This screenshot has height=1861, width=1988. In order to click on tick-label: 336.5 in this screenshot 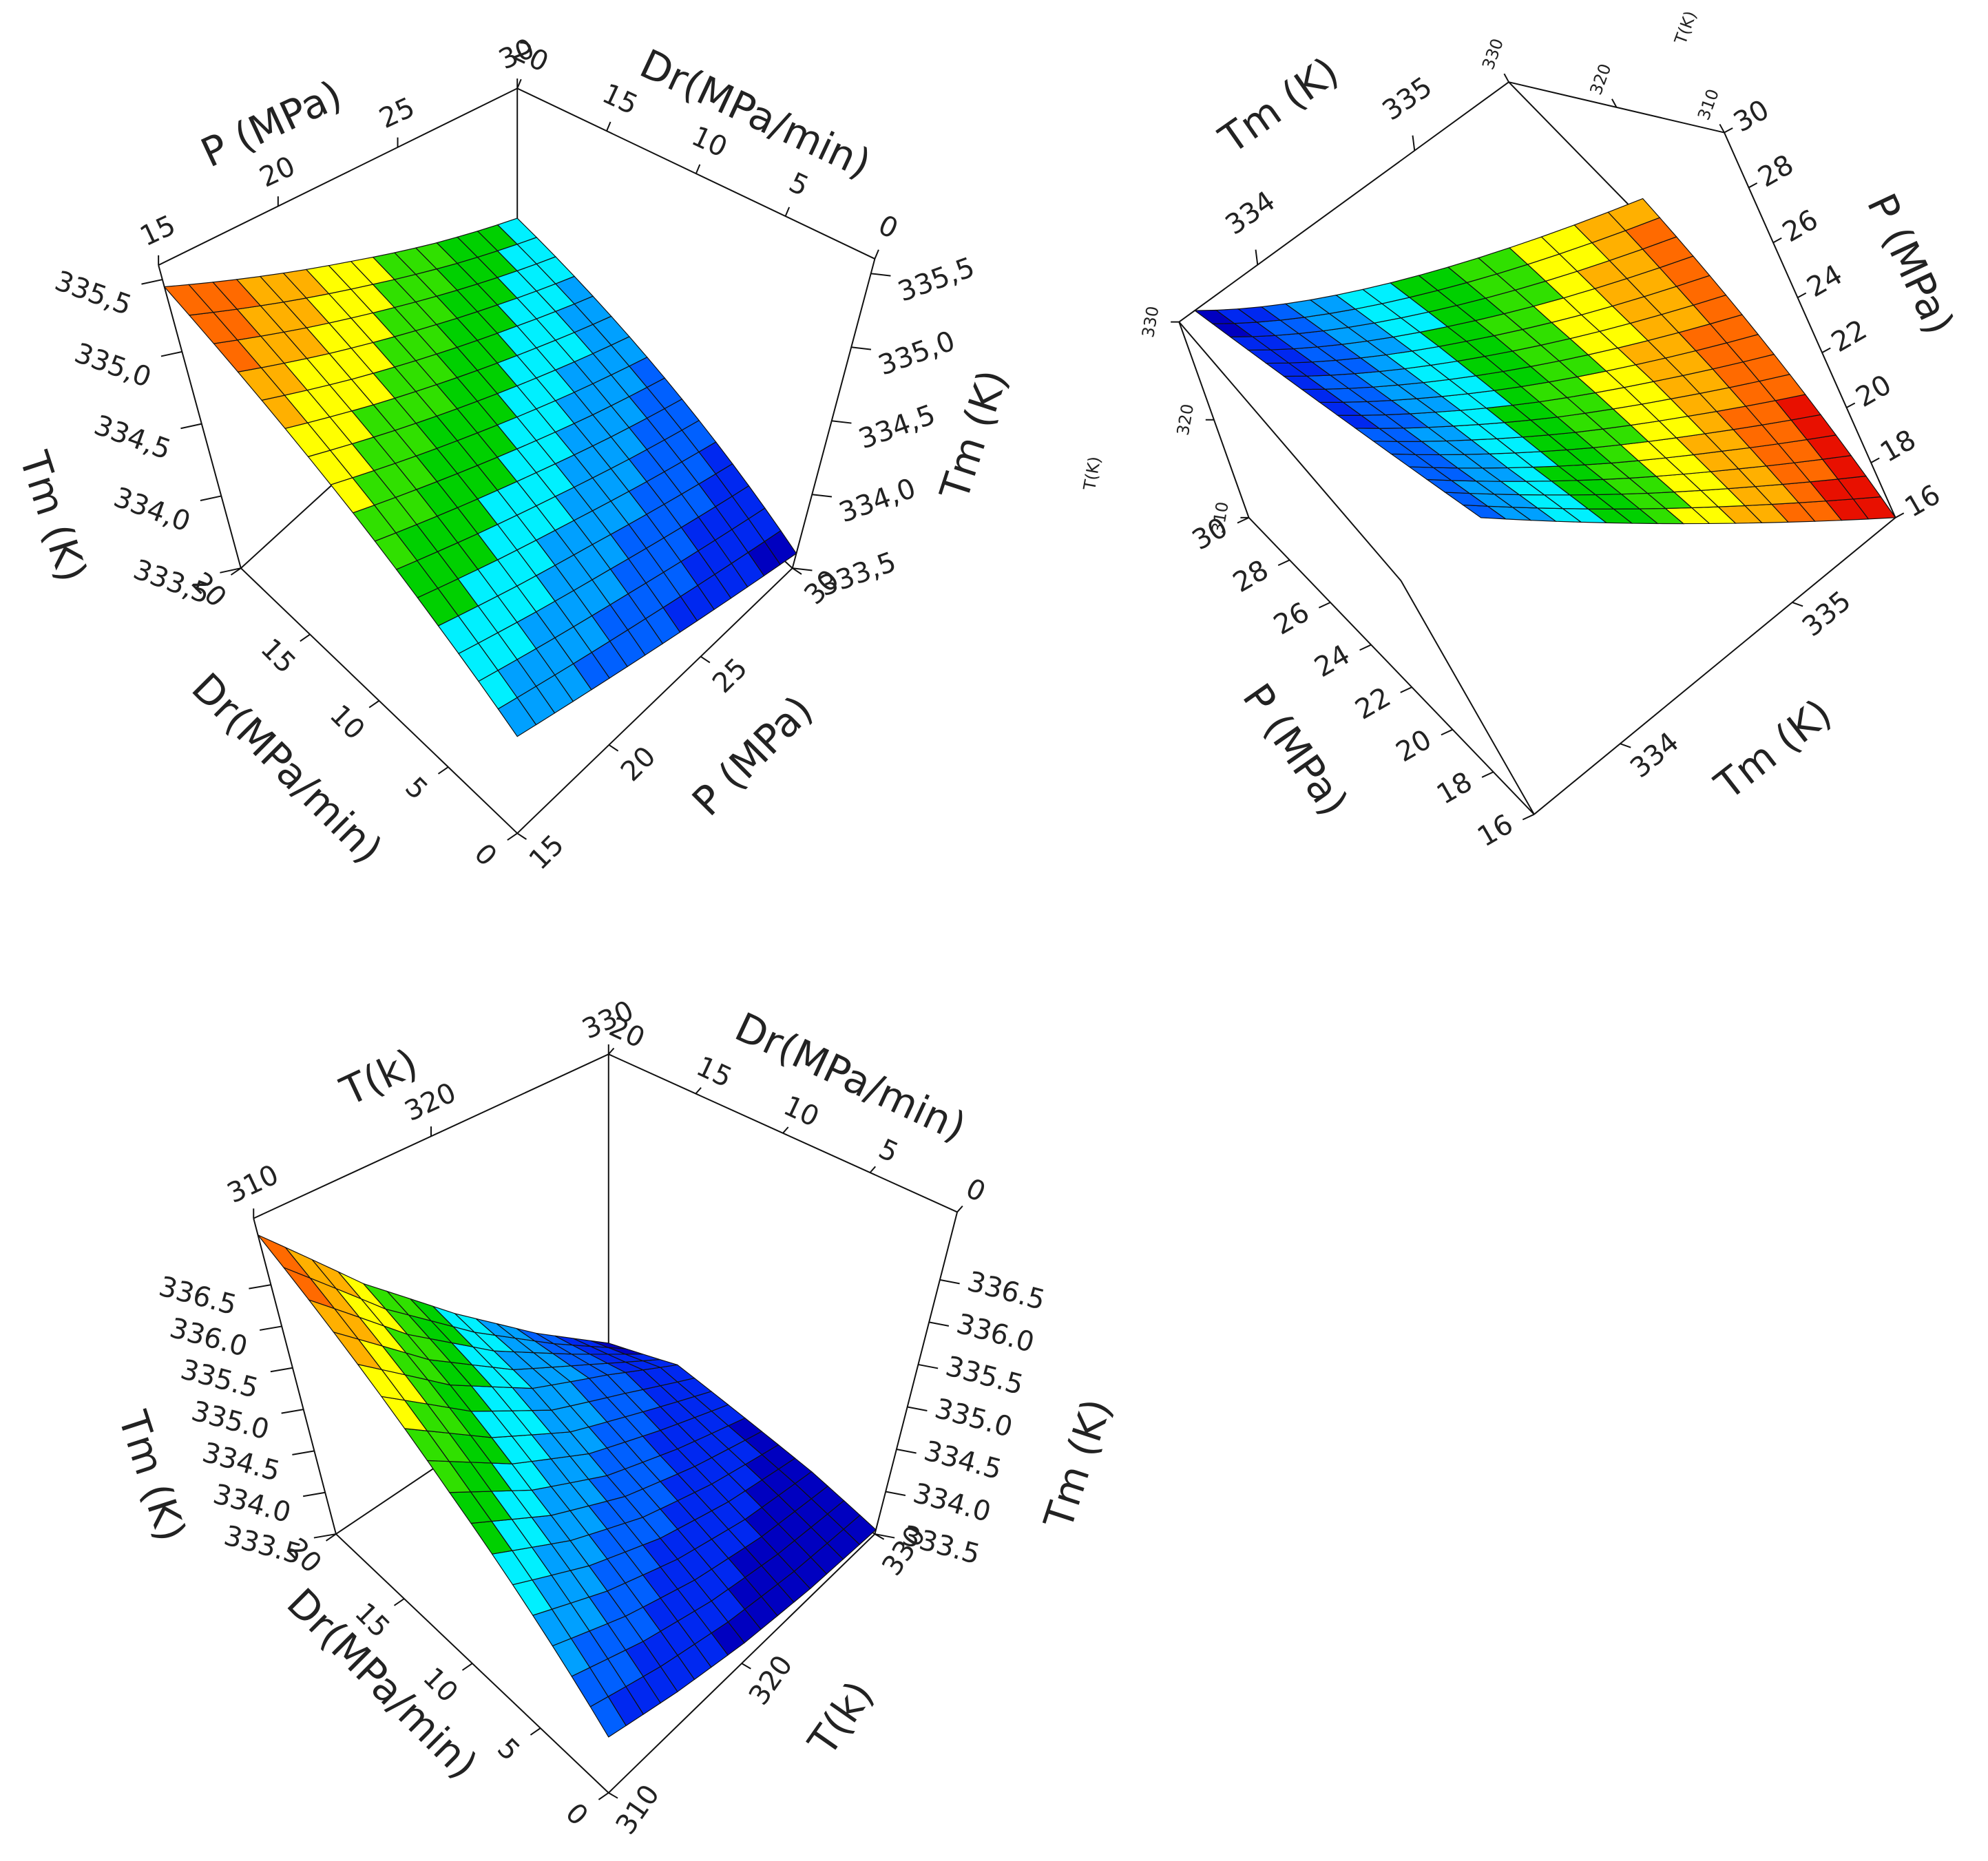, I will do `click(198, 1295)`.